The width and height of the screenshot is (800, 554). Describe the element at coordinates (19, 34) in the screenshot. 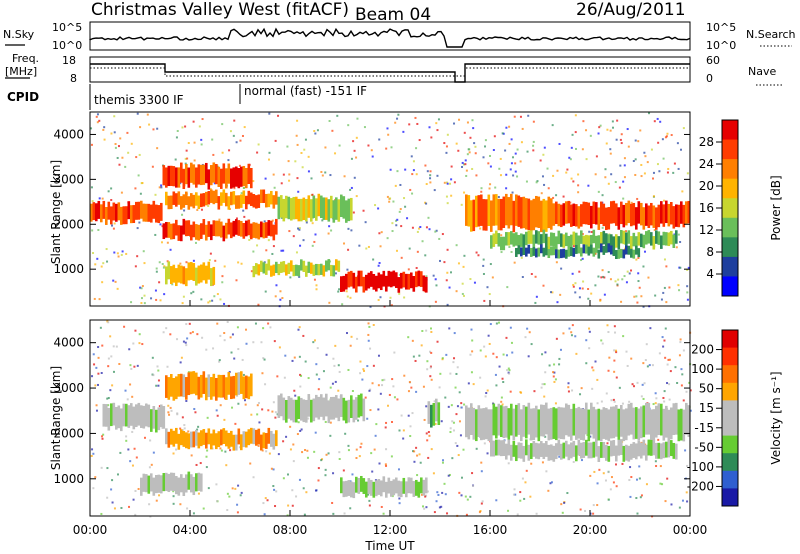

I see `nsky-label: N.Sky` at that location.